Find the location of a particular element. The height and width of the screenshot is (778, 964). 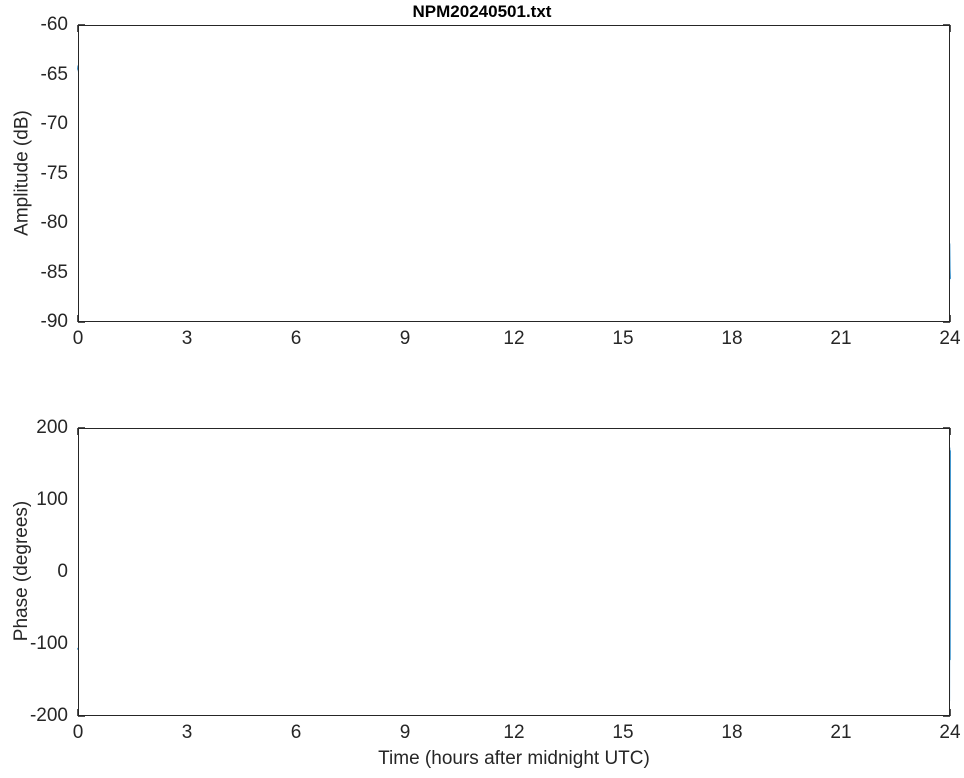

y-tick-label: -75 is located at coordinates (54, 173).